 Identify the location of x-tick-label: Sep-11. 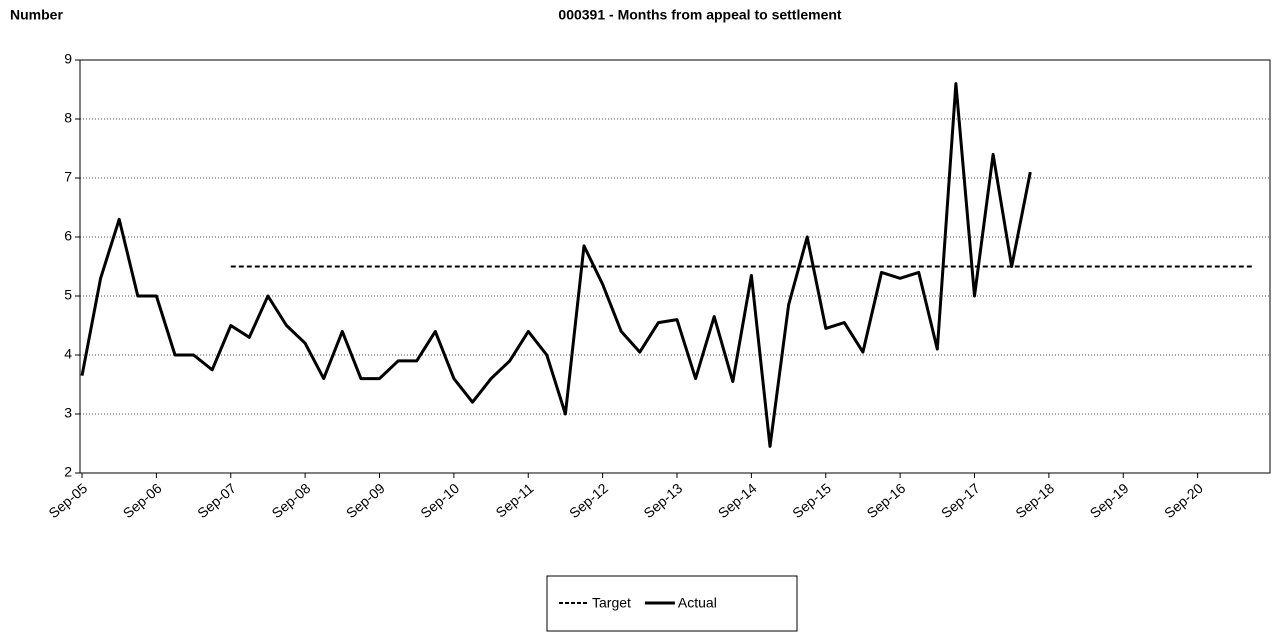
(514, 500).